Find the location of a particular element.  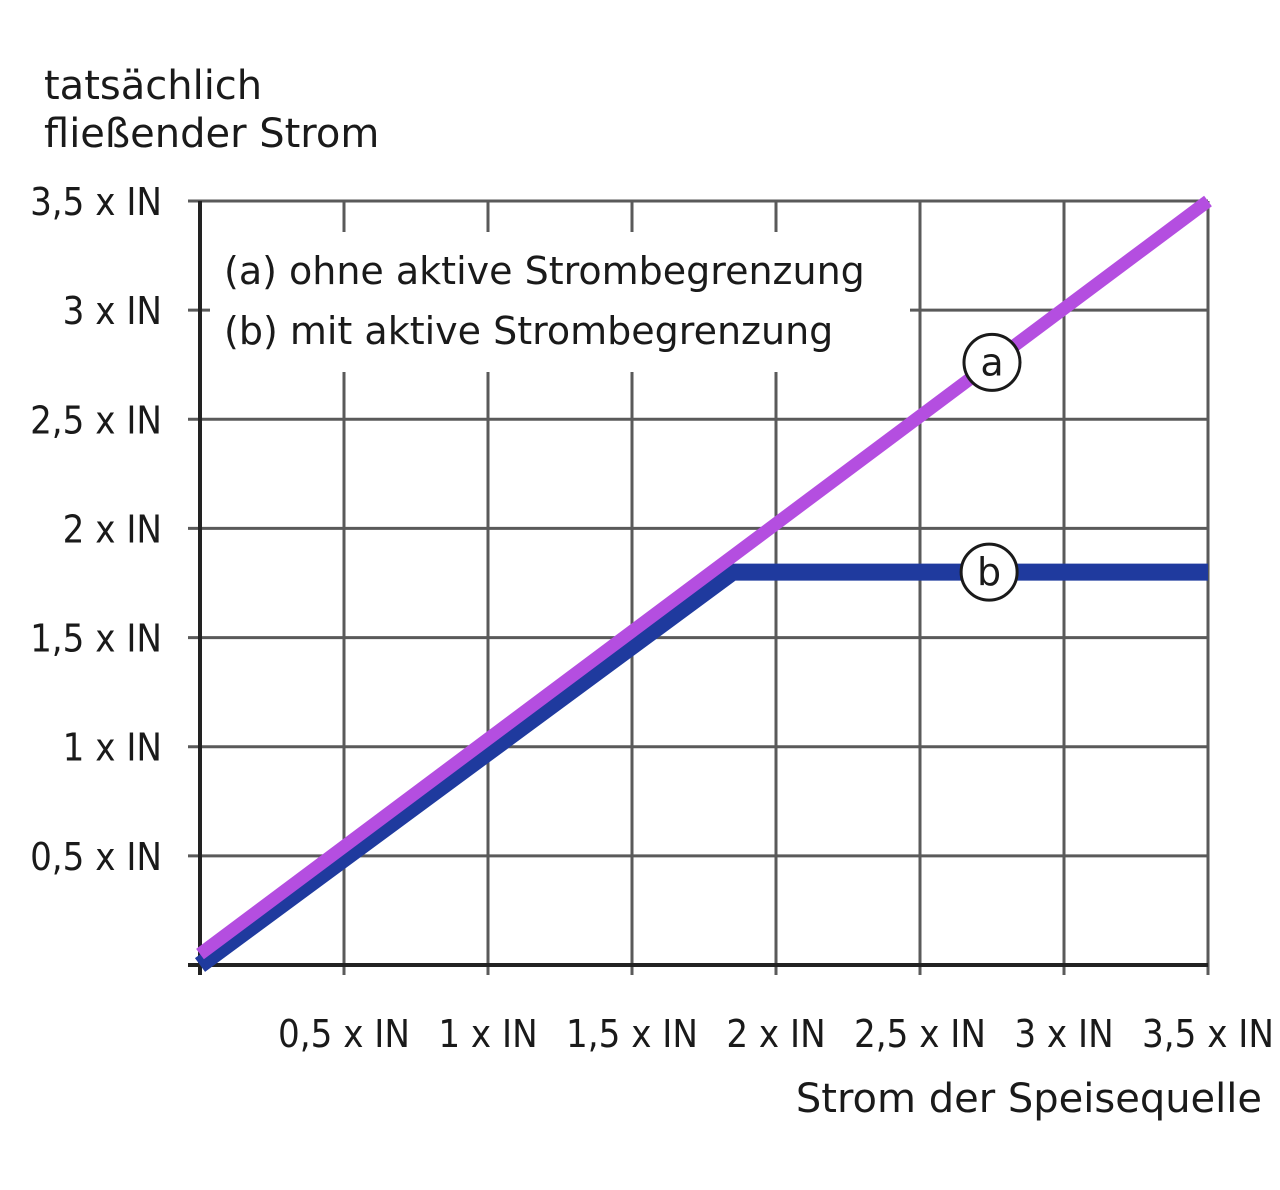

y-tick-label-0: 0,5 x IN is located at coordinates (96, 857).